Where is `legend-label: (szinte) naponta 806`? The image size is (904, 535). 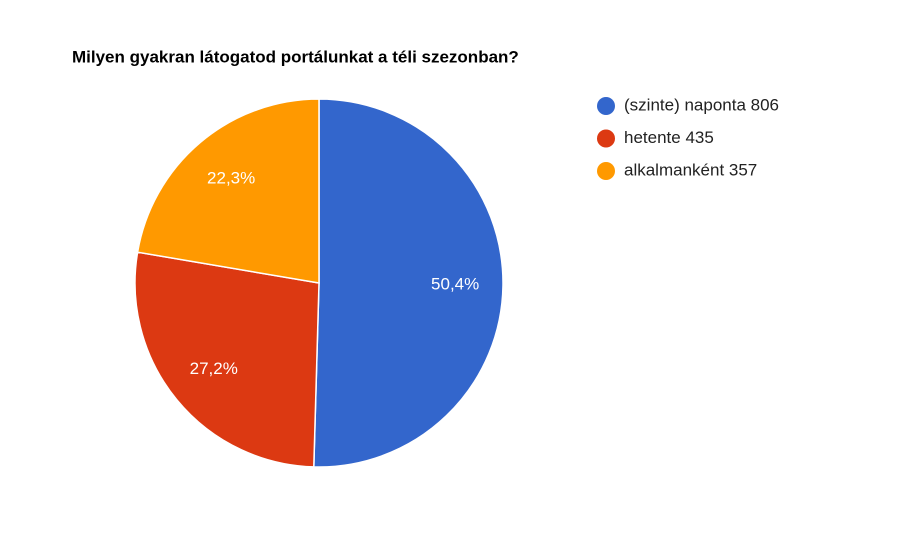
legend-label: (szinte) naponta 806 is located at coordinates (701, 104).